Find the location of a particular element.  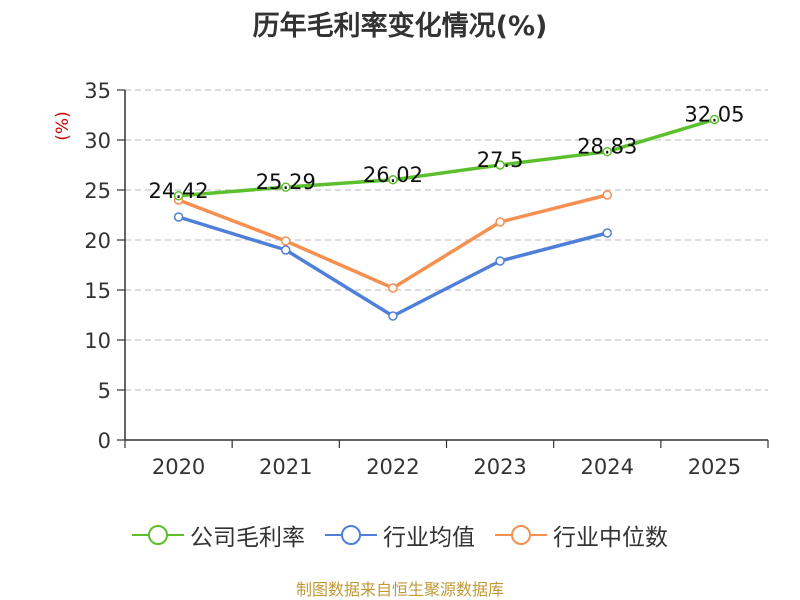

x-tick-label: 2023 is located at coordinates (499, 467).